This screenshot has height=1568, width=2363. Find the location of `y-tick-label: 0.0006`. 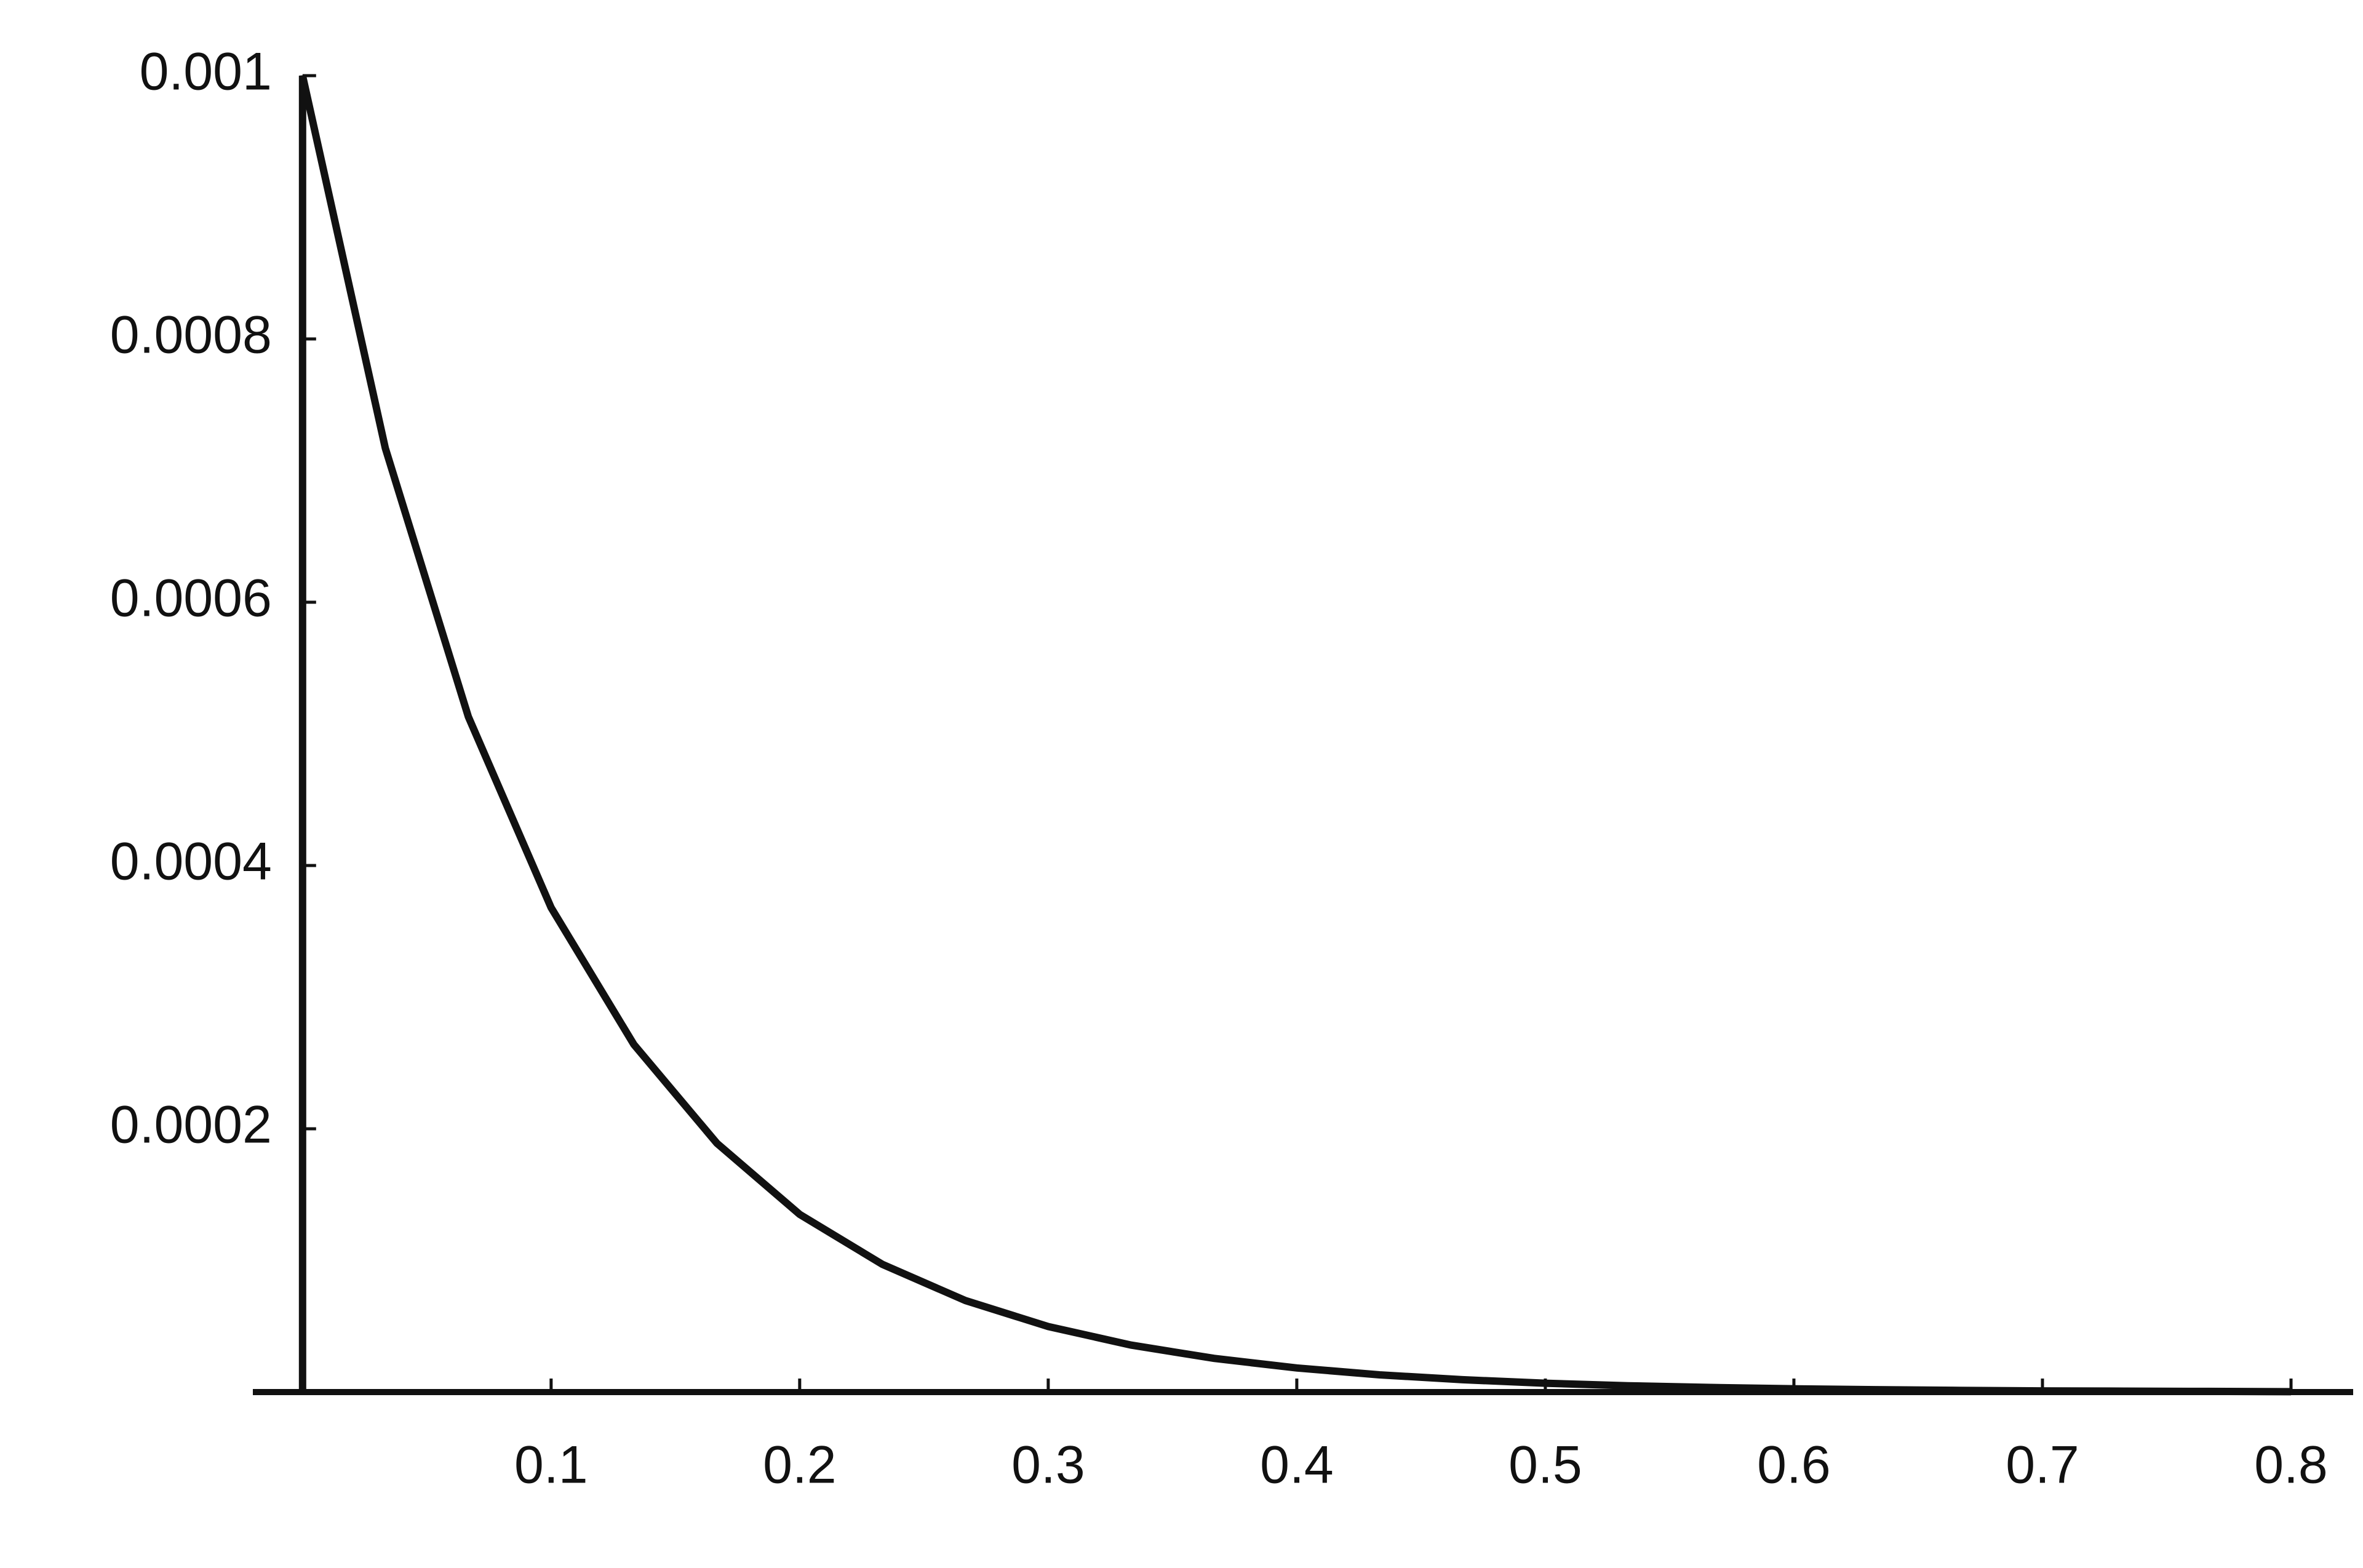

y-tick-label: 0.0006 is located at coordinates (191, 598).